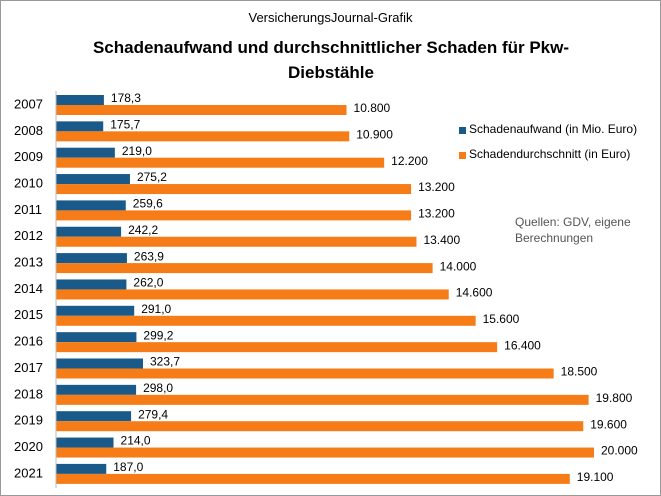  What do you see at coordinates (501, 319) in the screenshot?
I see `data-label: 15.600` at bounding box center [501, 319].